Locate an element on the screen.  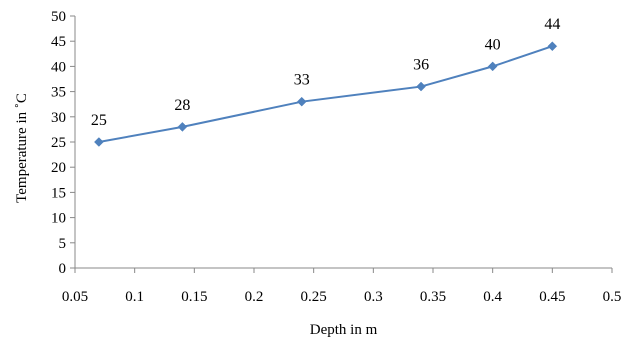
x-tick-label: 0.35 is located at coordinates (433, 297).